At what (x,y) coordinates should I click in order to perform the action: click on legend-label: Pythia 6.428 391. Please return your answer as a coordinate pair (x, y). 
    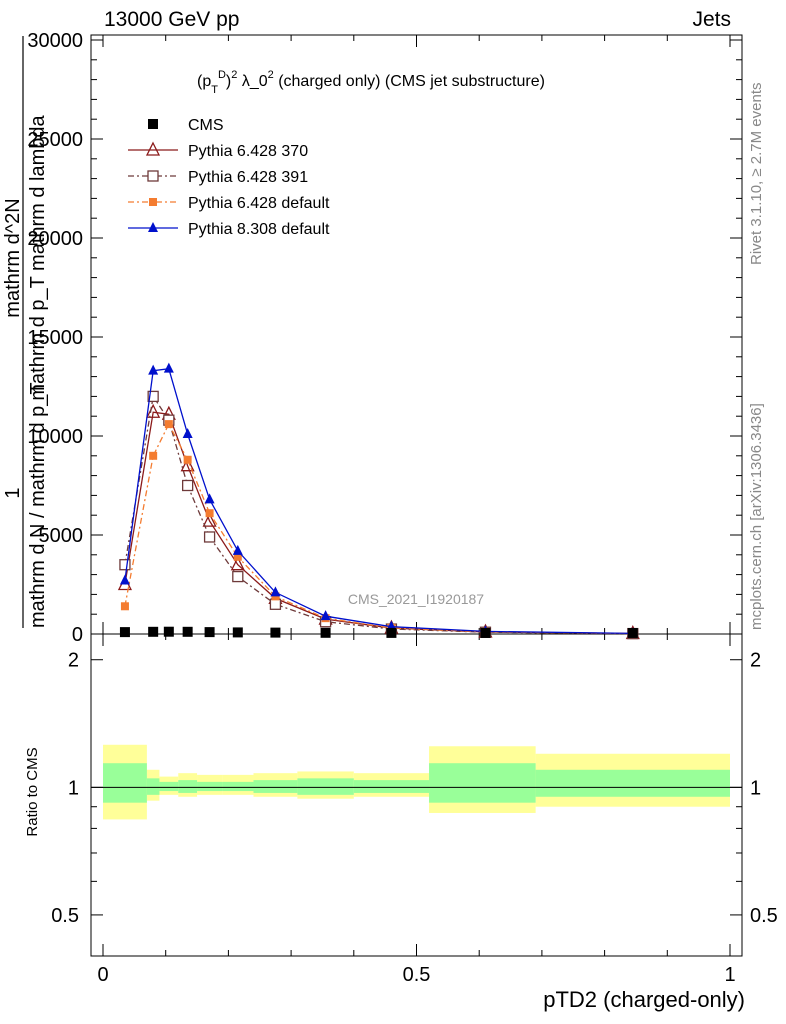
    Looking at the image, I should click on (248, 177).